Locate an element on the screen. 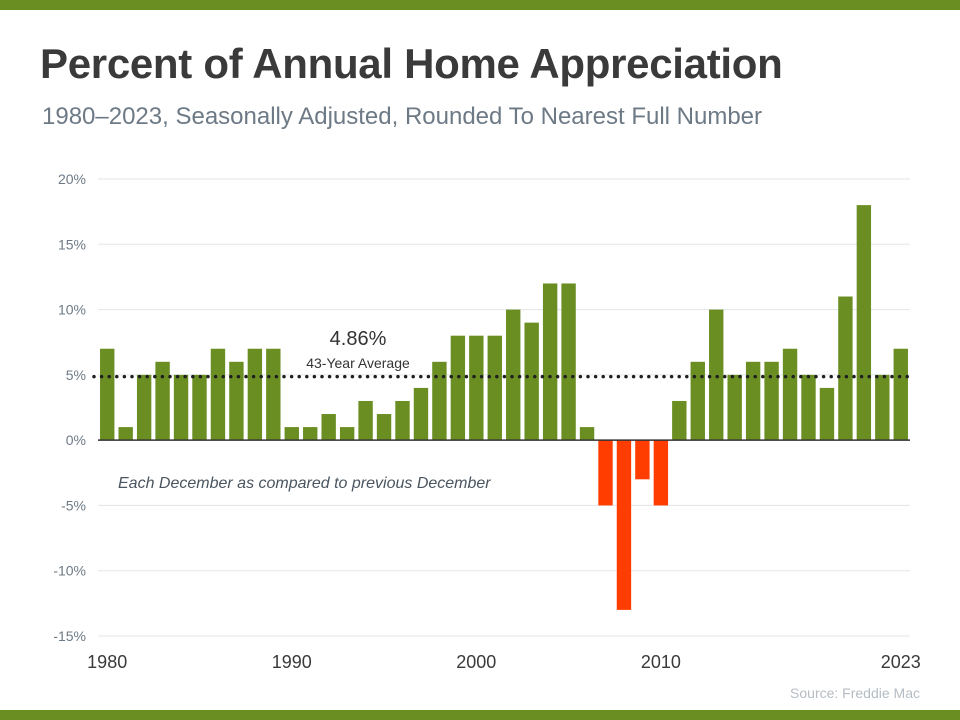 This screenshot has width=960, height=720. bar-1988 is located at coordinates (255, 394).